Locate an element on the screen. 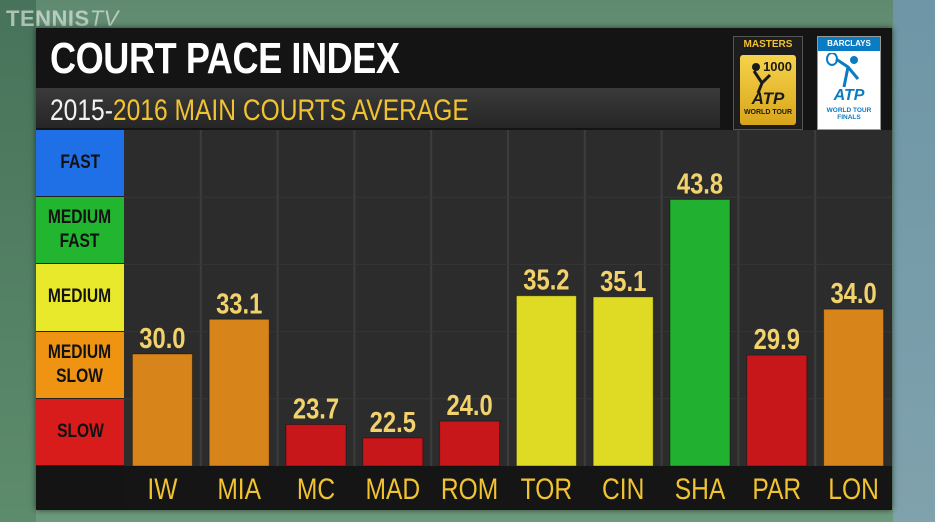 The height and width of the screenshot is (522, 935). category-label-rom: ROM is located at coordinates (469, 489).